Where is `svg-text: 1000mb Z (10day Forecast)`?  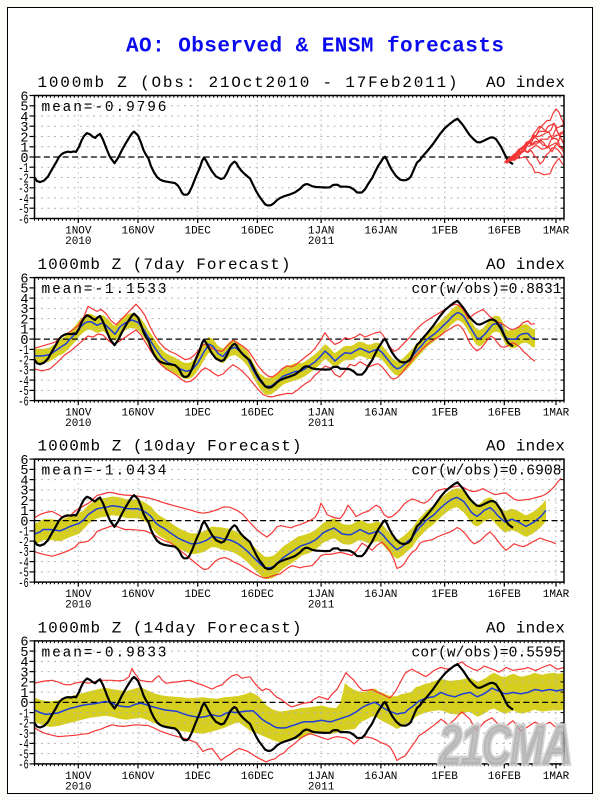
svg-text: 1000mb Z (10day Forecast) is located at coordinates (170, 447).